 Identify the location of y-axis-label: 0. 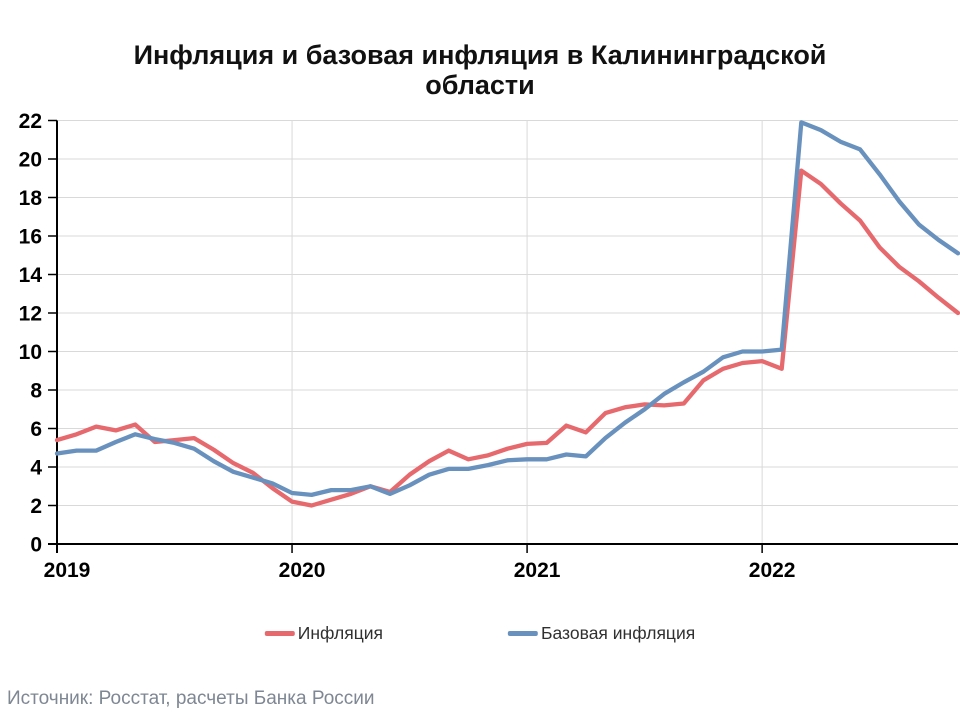
(36, 545).